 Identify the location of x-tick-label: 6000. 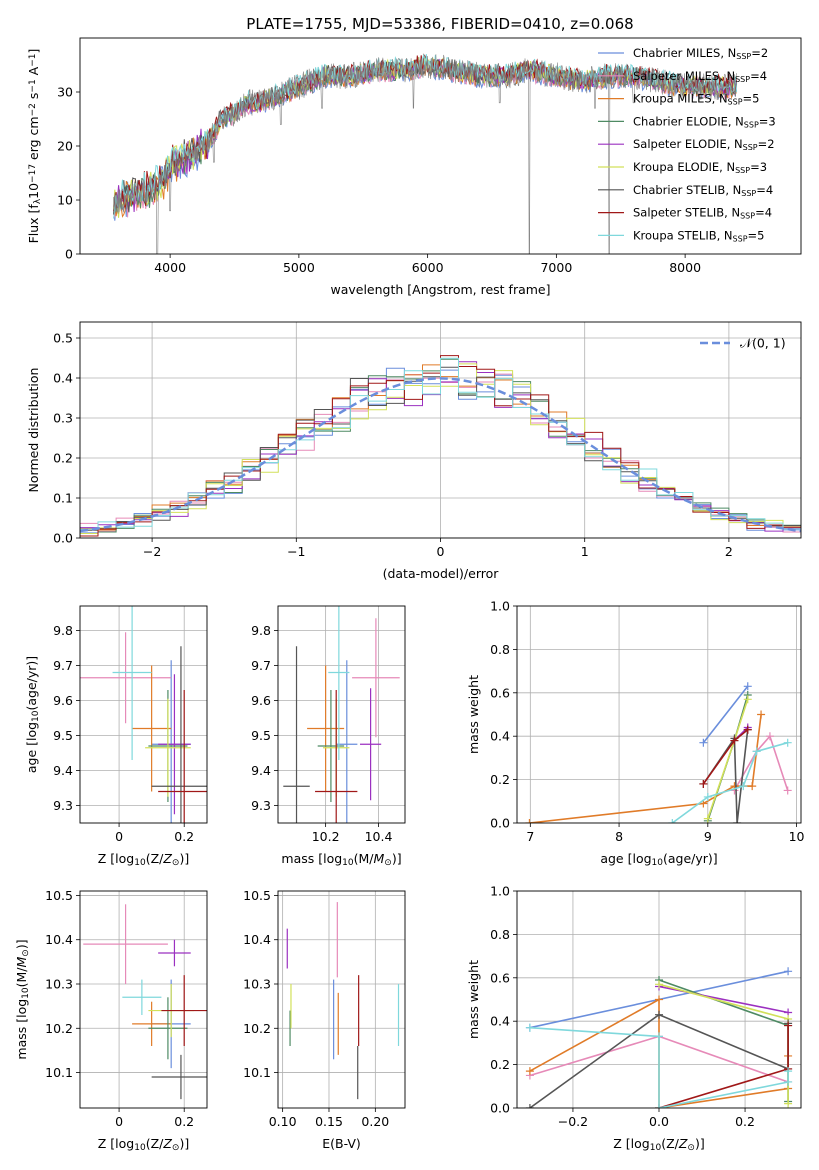
(428, 267).